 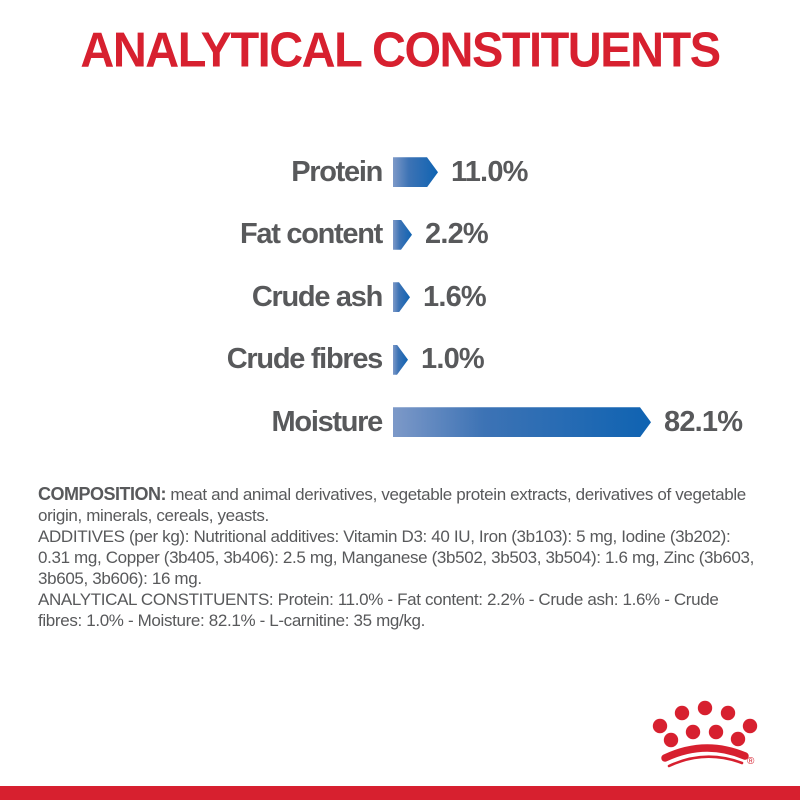 What do you see at coordinates (102, 494) in the screenshot?
I see `composition-label: COMPOSITION:` at bounding box center [102, 494].